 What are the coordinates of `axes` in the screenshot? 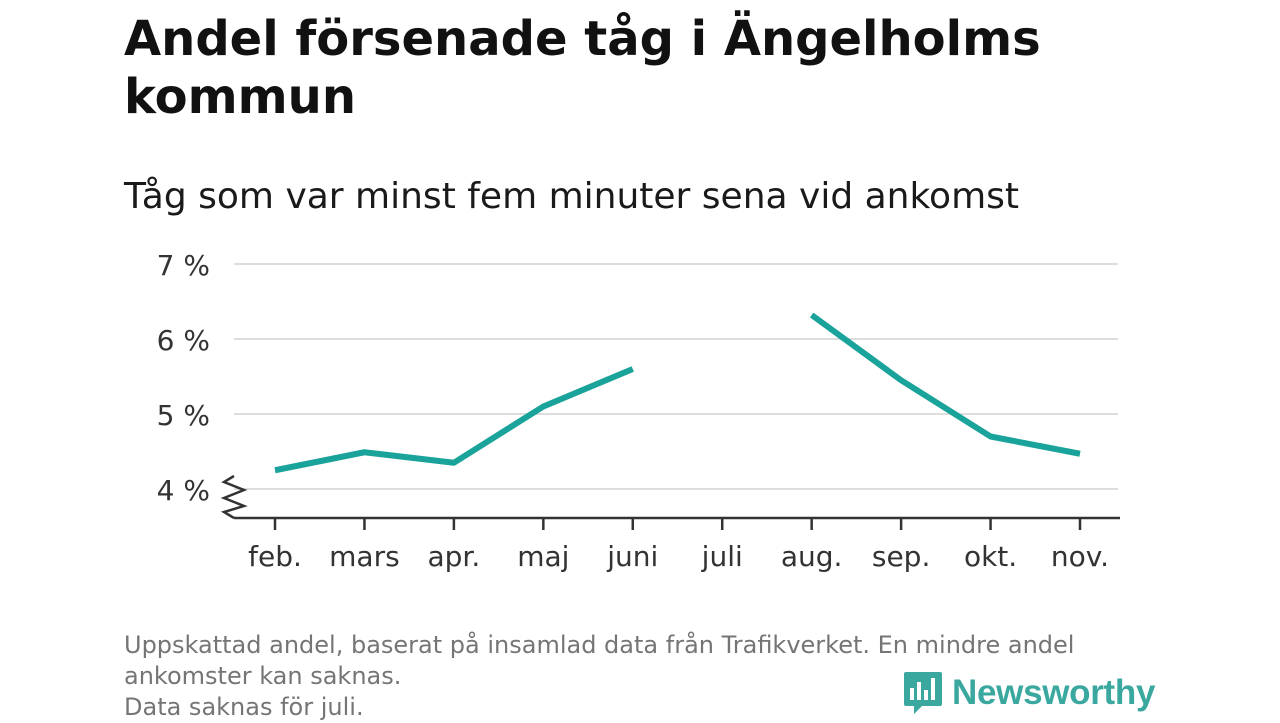 It's located at (670, 502).